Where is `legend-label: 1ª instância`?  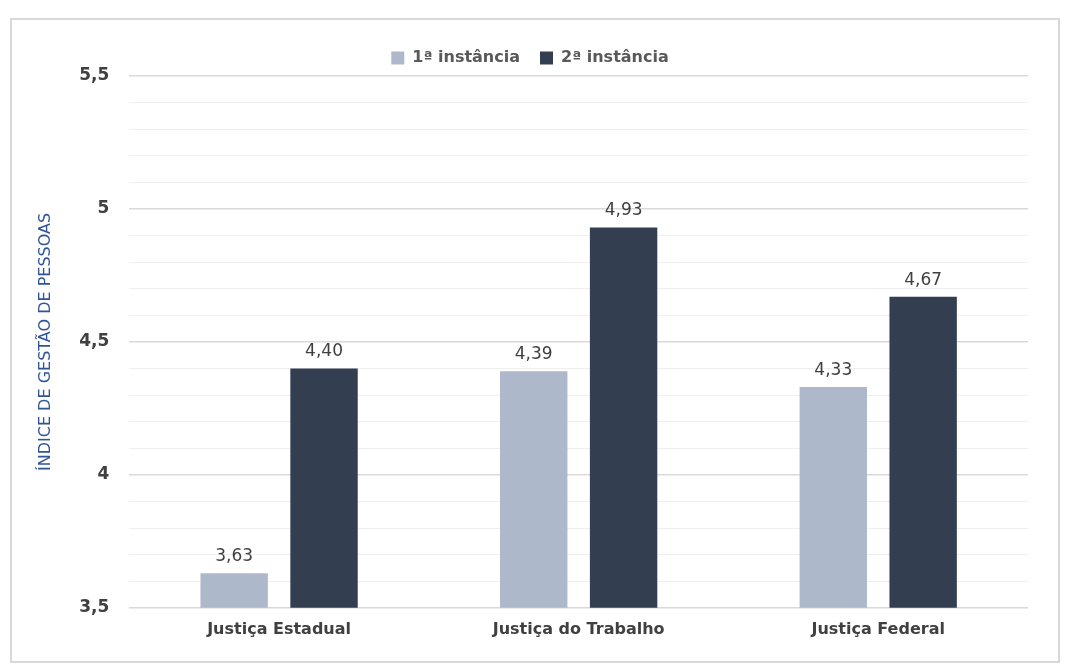 legend-label: 1ª instância is located at coordinates (466, 57).